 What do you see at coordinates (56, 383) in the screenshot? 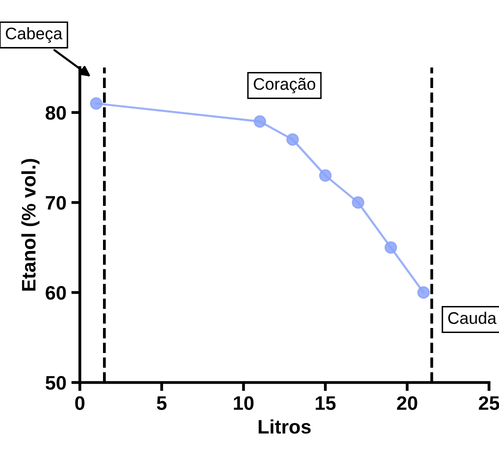
I see `y-tick-label: 50` at bounding box center [56, 383].